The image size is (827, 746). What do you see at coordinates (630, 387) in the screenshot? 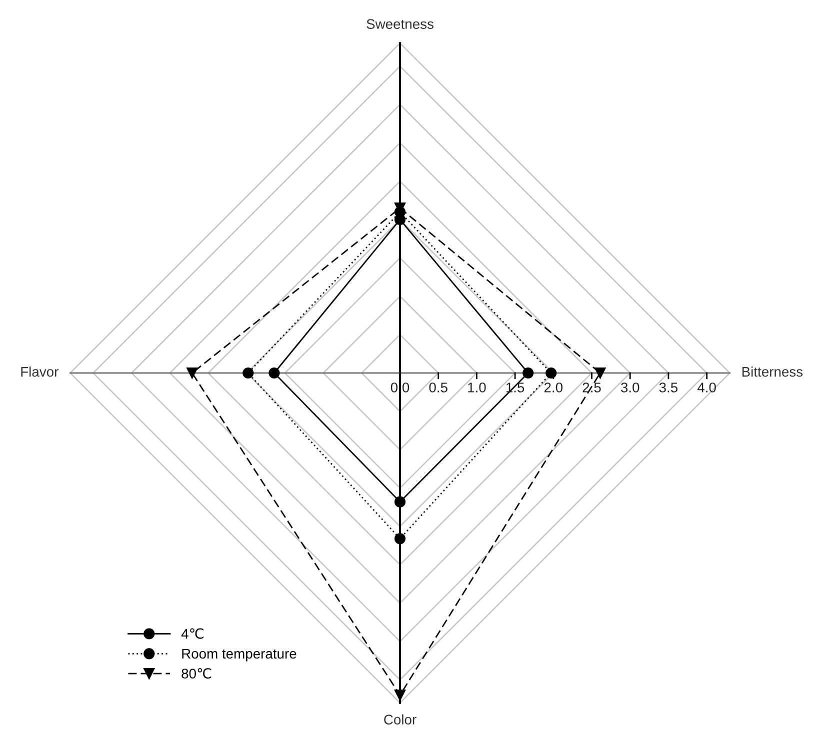
I see `y-tick-label: 3.0` at bounding box center [630, 387].